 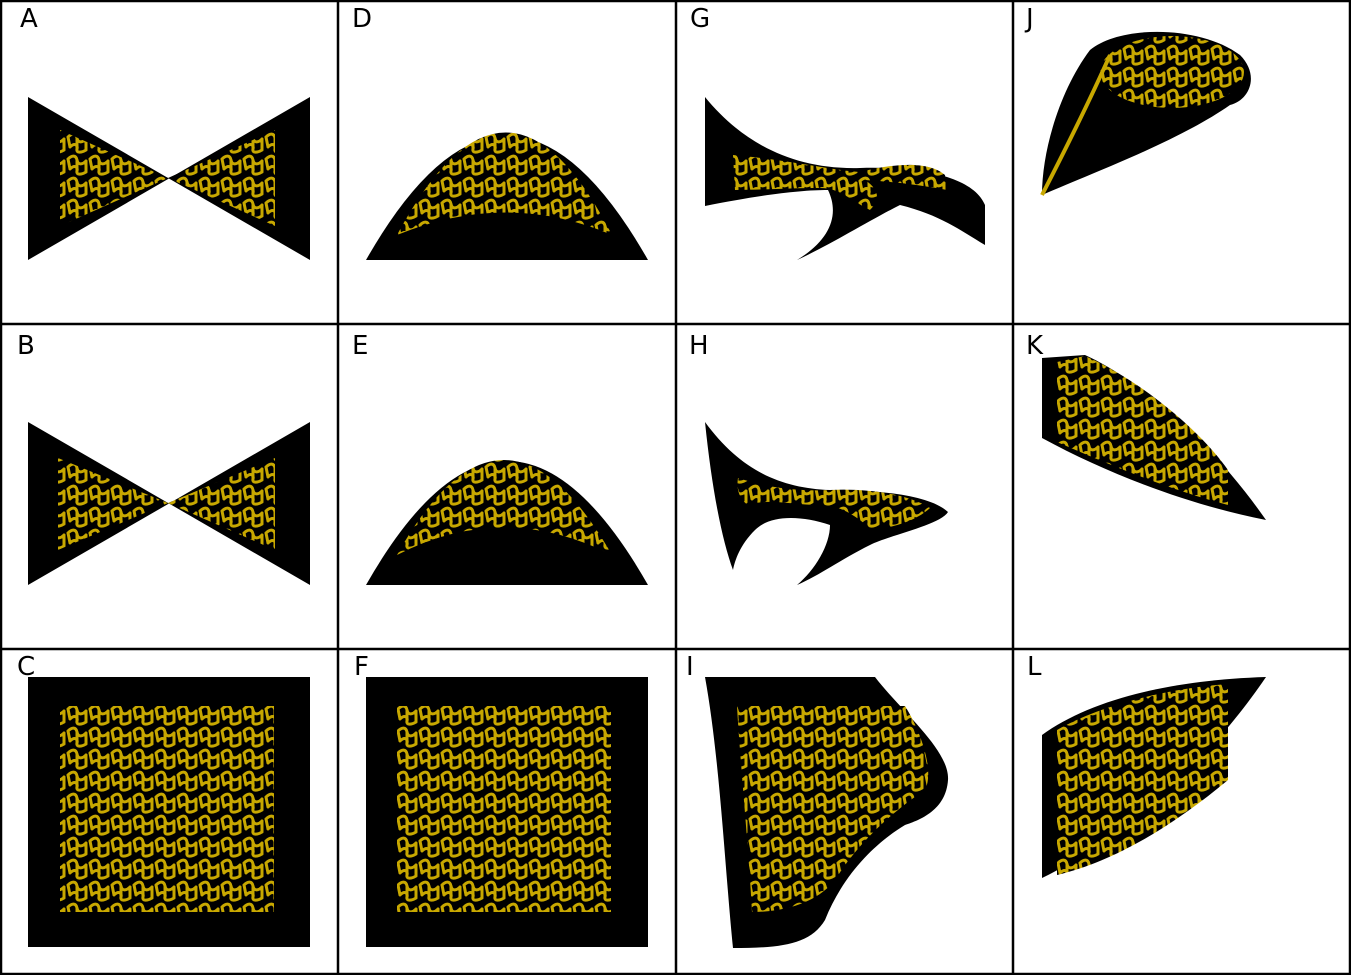 I want to click on panel-a: A, so click(x=165, y=132).